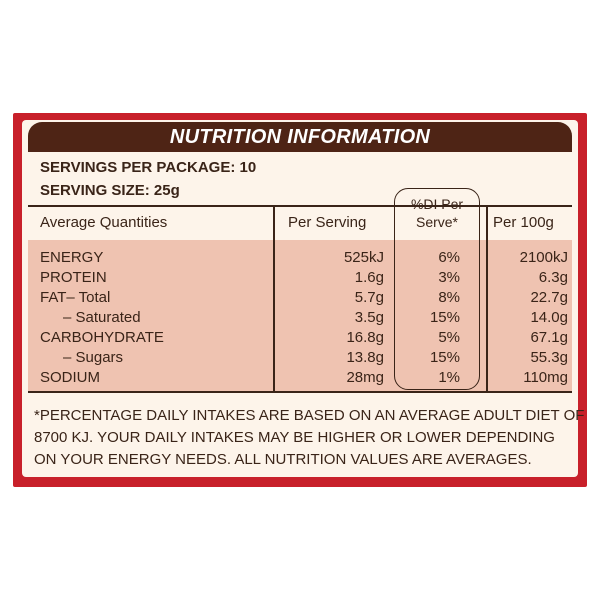  Describe the element at coordinates (75, 297) in the screenshot. I see `nutrient-label: FAT– Total` at that location.